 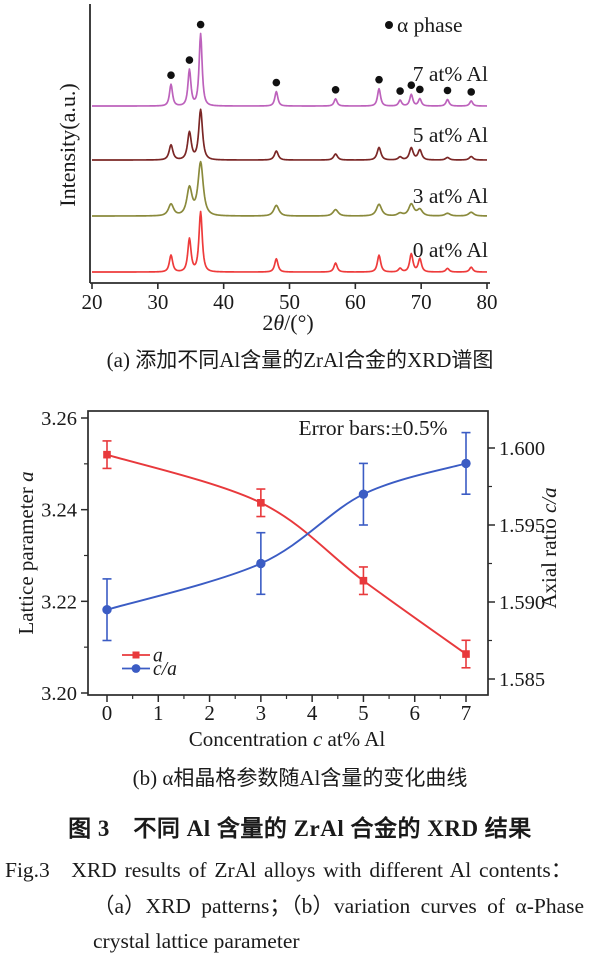 I want to click on x-tick-label: 50, so click(x=289, y=302).